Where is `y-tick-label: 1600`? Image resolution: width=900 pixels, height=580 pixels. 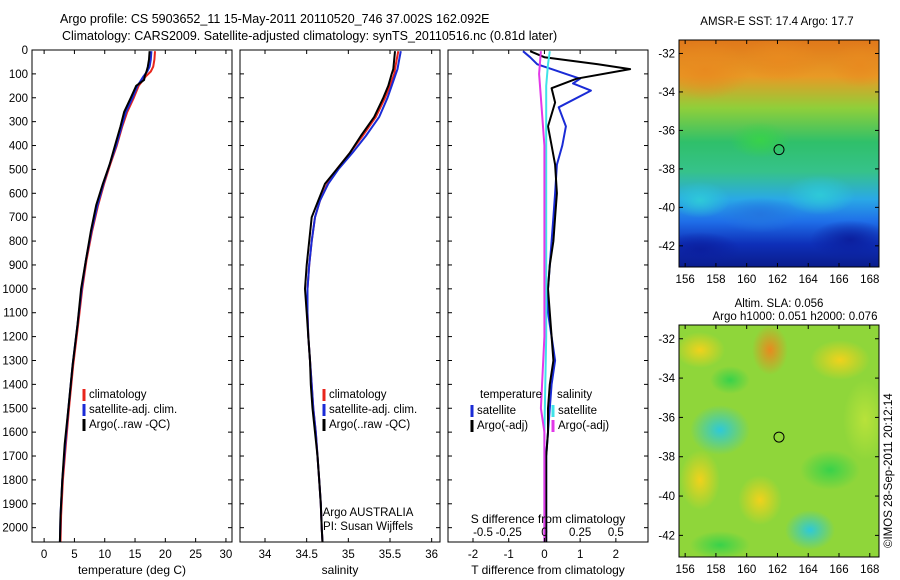
y-tick-label: 1600 is located at coordinates (15, 433).